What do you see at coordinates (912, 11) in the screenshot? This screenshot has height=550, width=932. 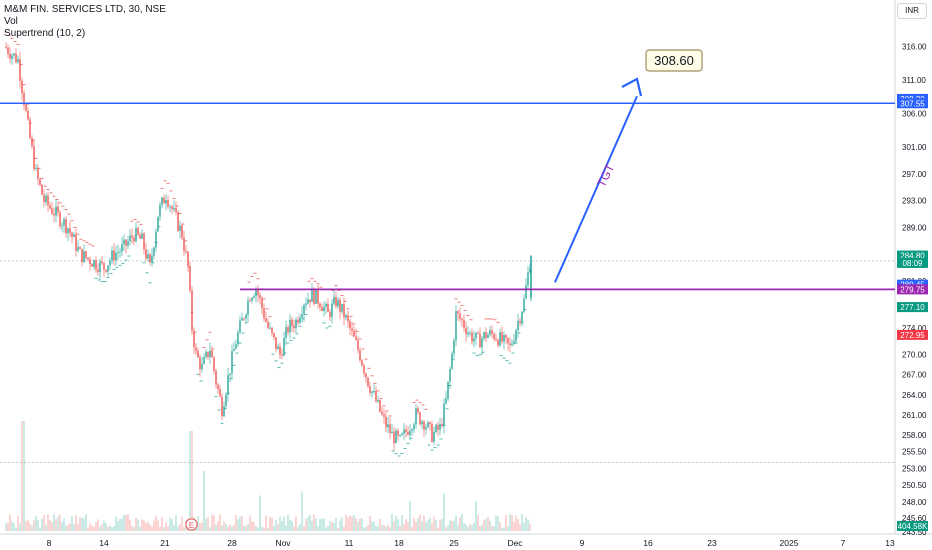 I see `currency-label: INR` at bounding box center [912, 11].